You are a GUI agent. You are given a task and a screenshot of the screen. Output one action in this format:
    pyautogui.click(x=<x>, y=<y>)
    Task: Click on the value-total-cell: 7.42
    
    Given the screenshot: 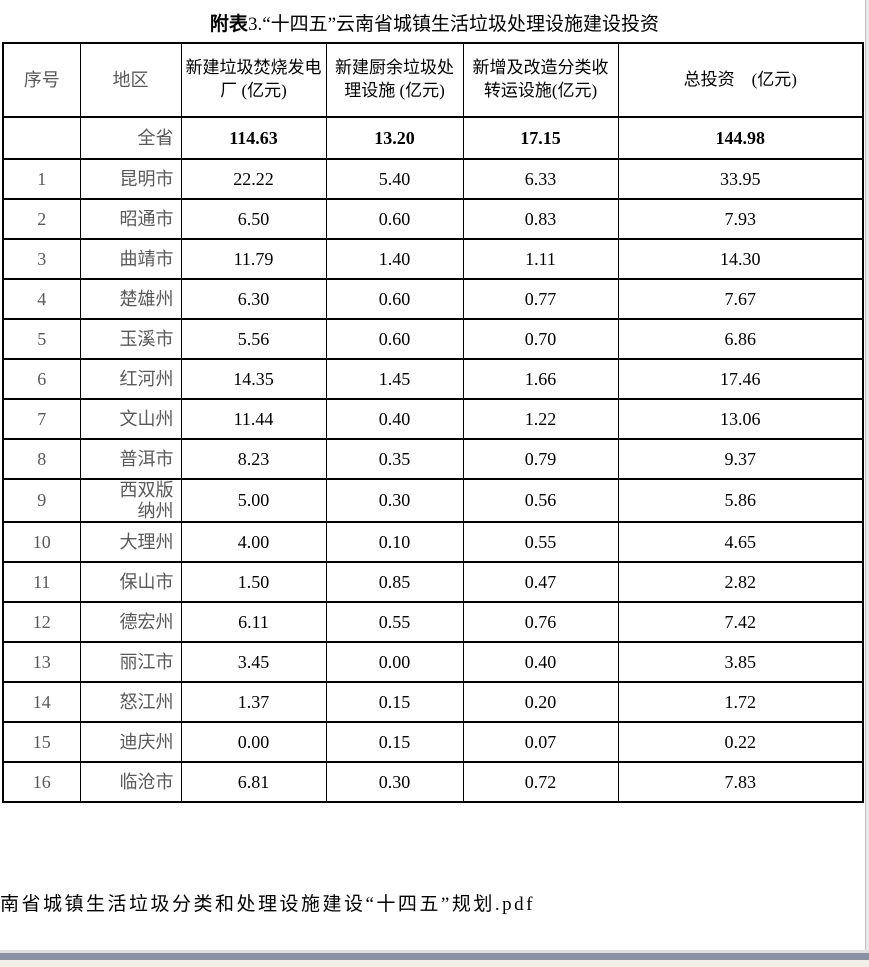 What is the action you would take?
    pyautogui.click(x=740, y=622)
    